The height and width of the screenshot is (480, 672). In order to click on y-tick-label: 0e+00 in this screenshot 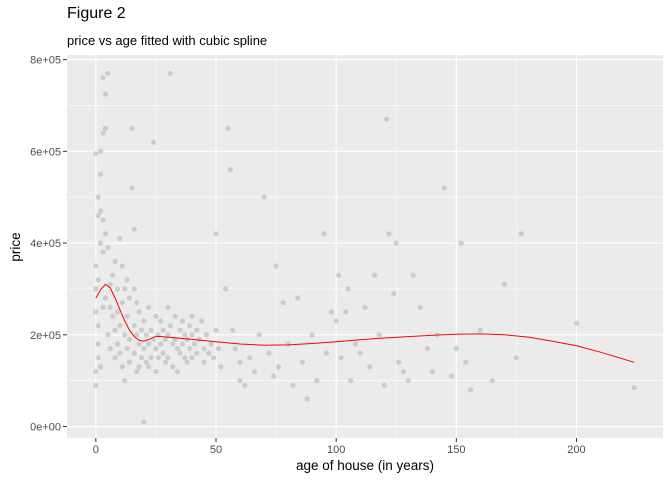, I will do `click(45, 428)`.